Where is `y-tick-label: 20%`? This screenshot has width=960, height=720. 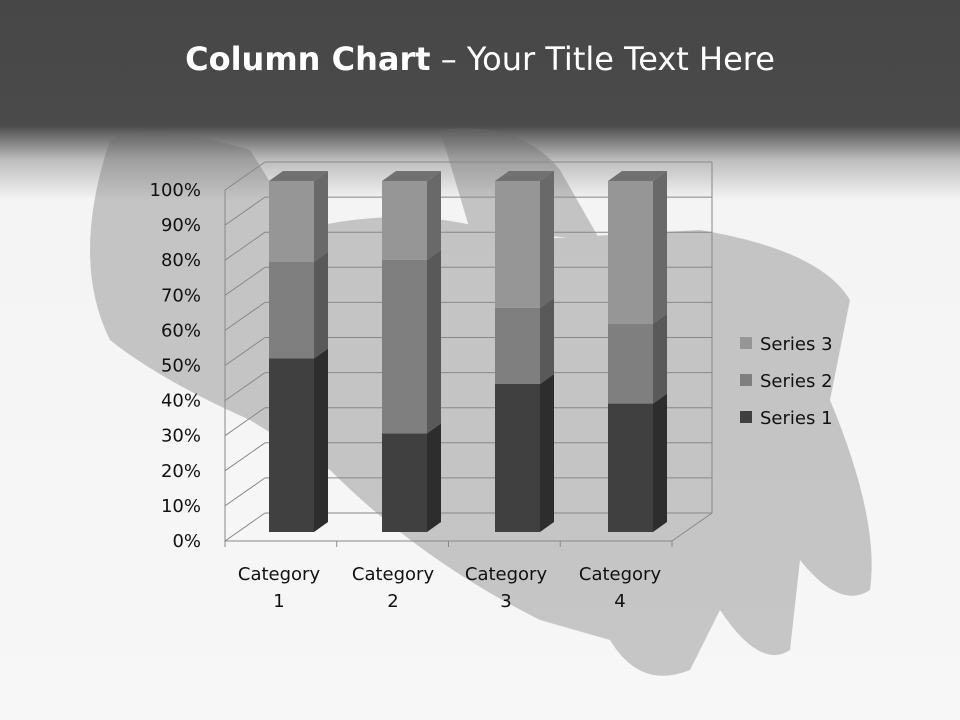 y-tick-label: 20% is located at coordinates (181, 471).